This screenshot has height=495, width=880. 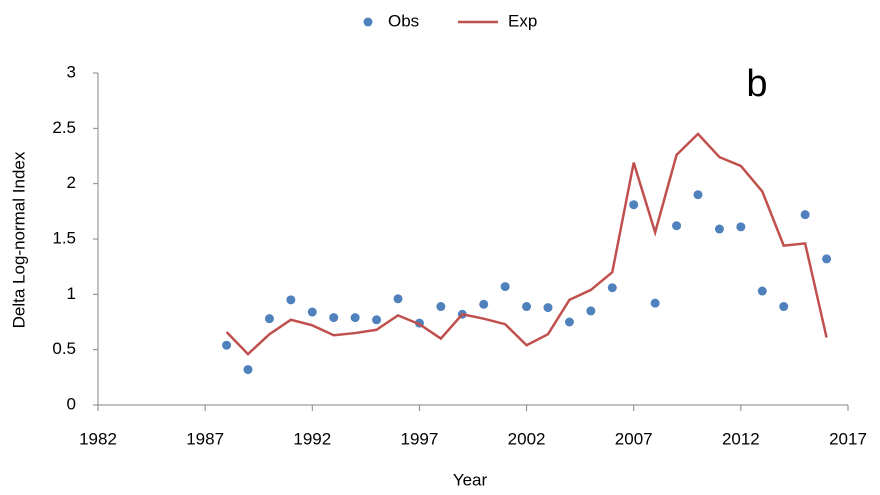 I want to click on x-tick-label: 2002, so click(x=527, y=438).